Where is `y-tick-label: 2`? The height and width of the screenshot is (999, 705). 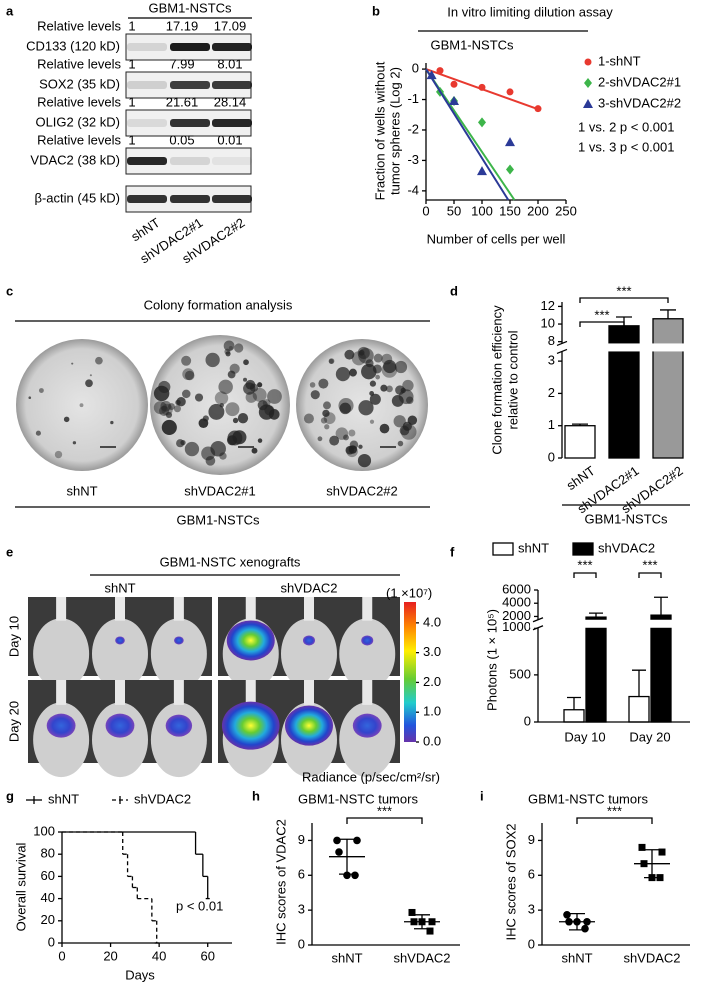
y-tick-label: 2 is located at coordinates (551, 392).